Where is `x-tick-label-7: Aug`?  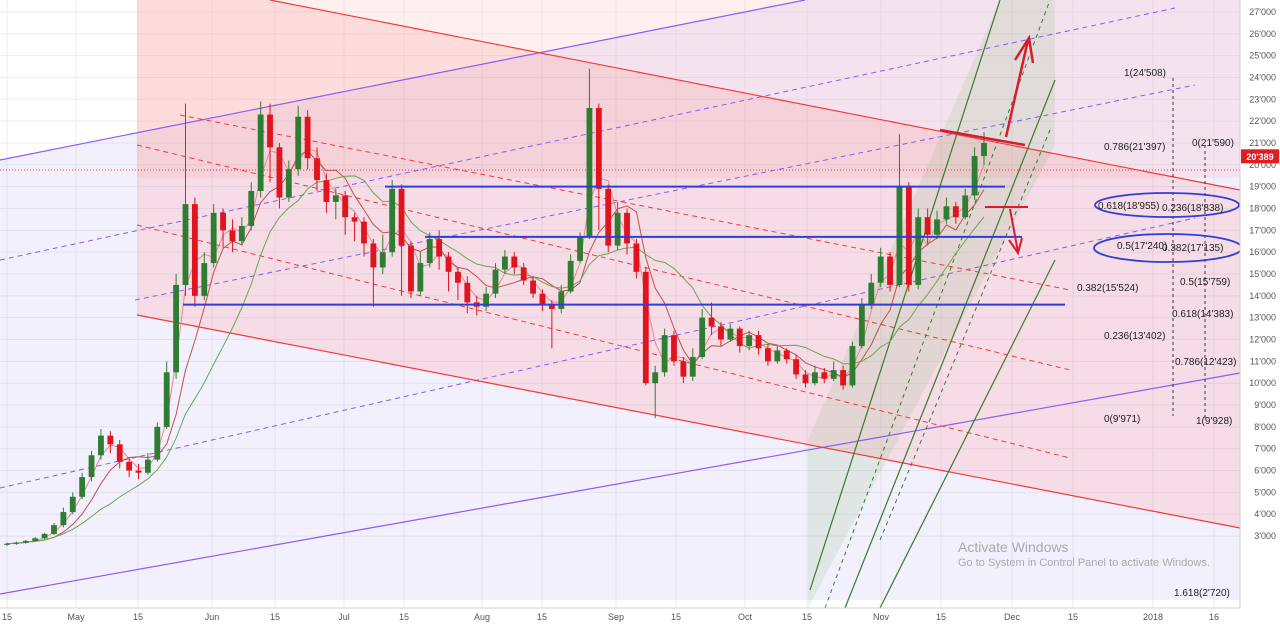
x-tick-label-7: Aug is located at coordinates (482, 617).